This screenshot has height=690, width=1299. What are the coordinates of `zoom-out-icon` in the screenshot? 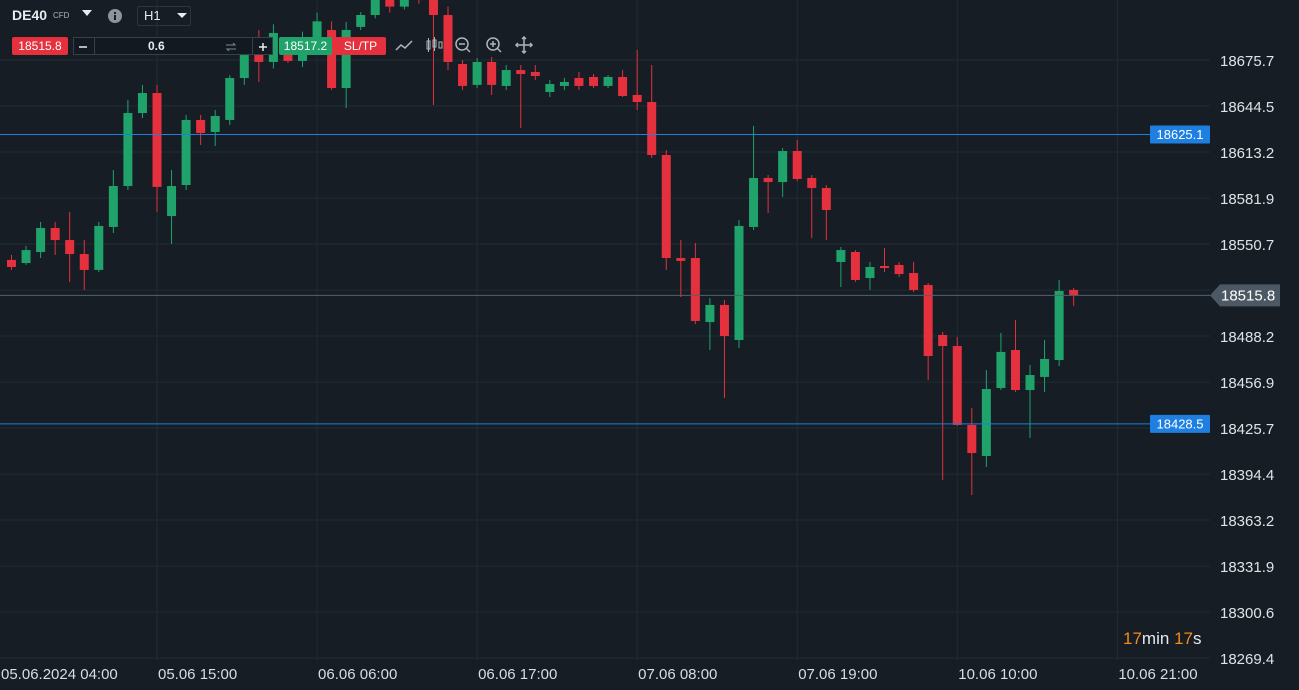 It's located at (463, 45).